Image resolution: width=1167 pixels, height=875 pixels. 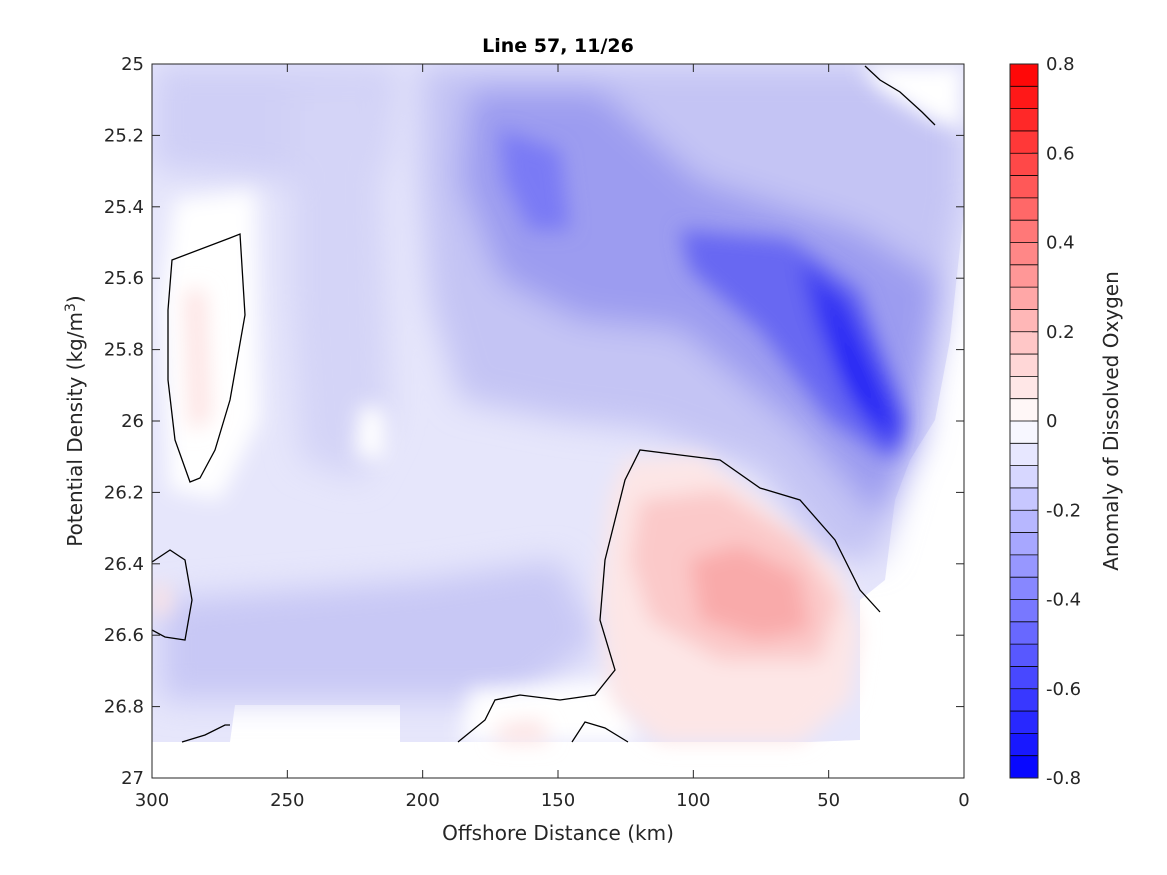 What do you see at coordinates (380, 630) in the screenshot?
I see `anomaly-region-blue-bottom` at bounding box center [380, 630].